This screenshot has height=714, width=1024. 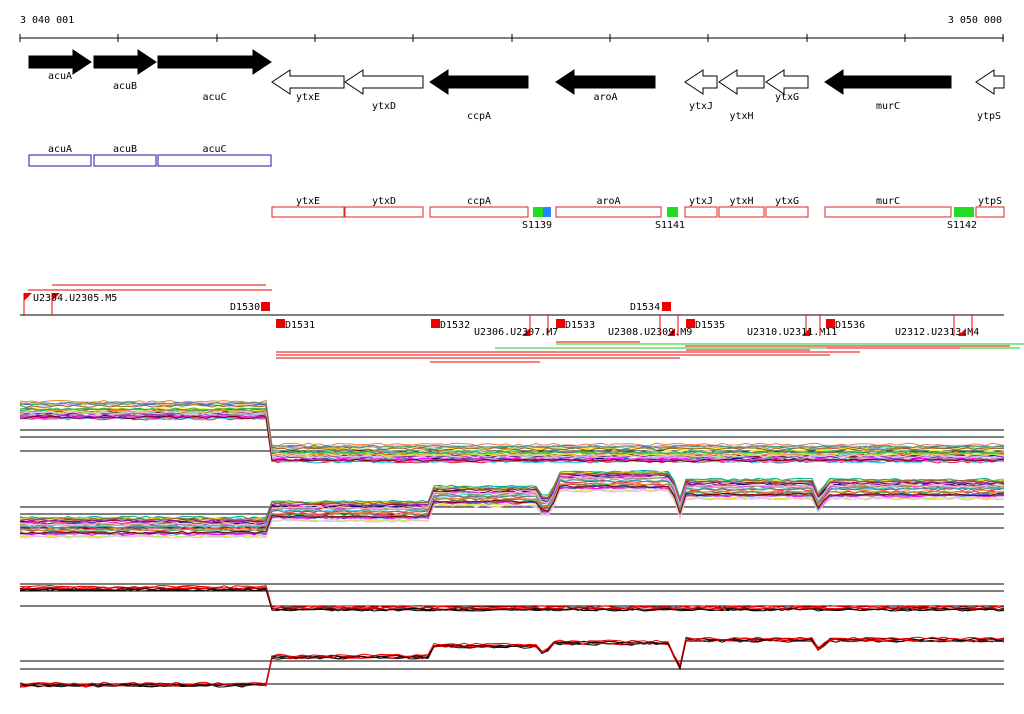 What do you see at coordinates (705, 325) in the screenshot?
I see `marker-D1535: D1535` at bounding box center [705, 325].